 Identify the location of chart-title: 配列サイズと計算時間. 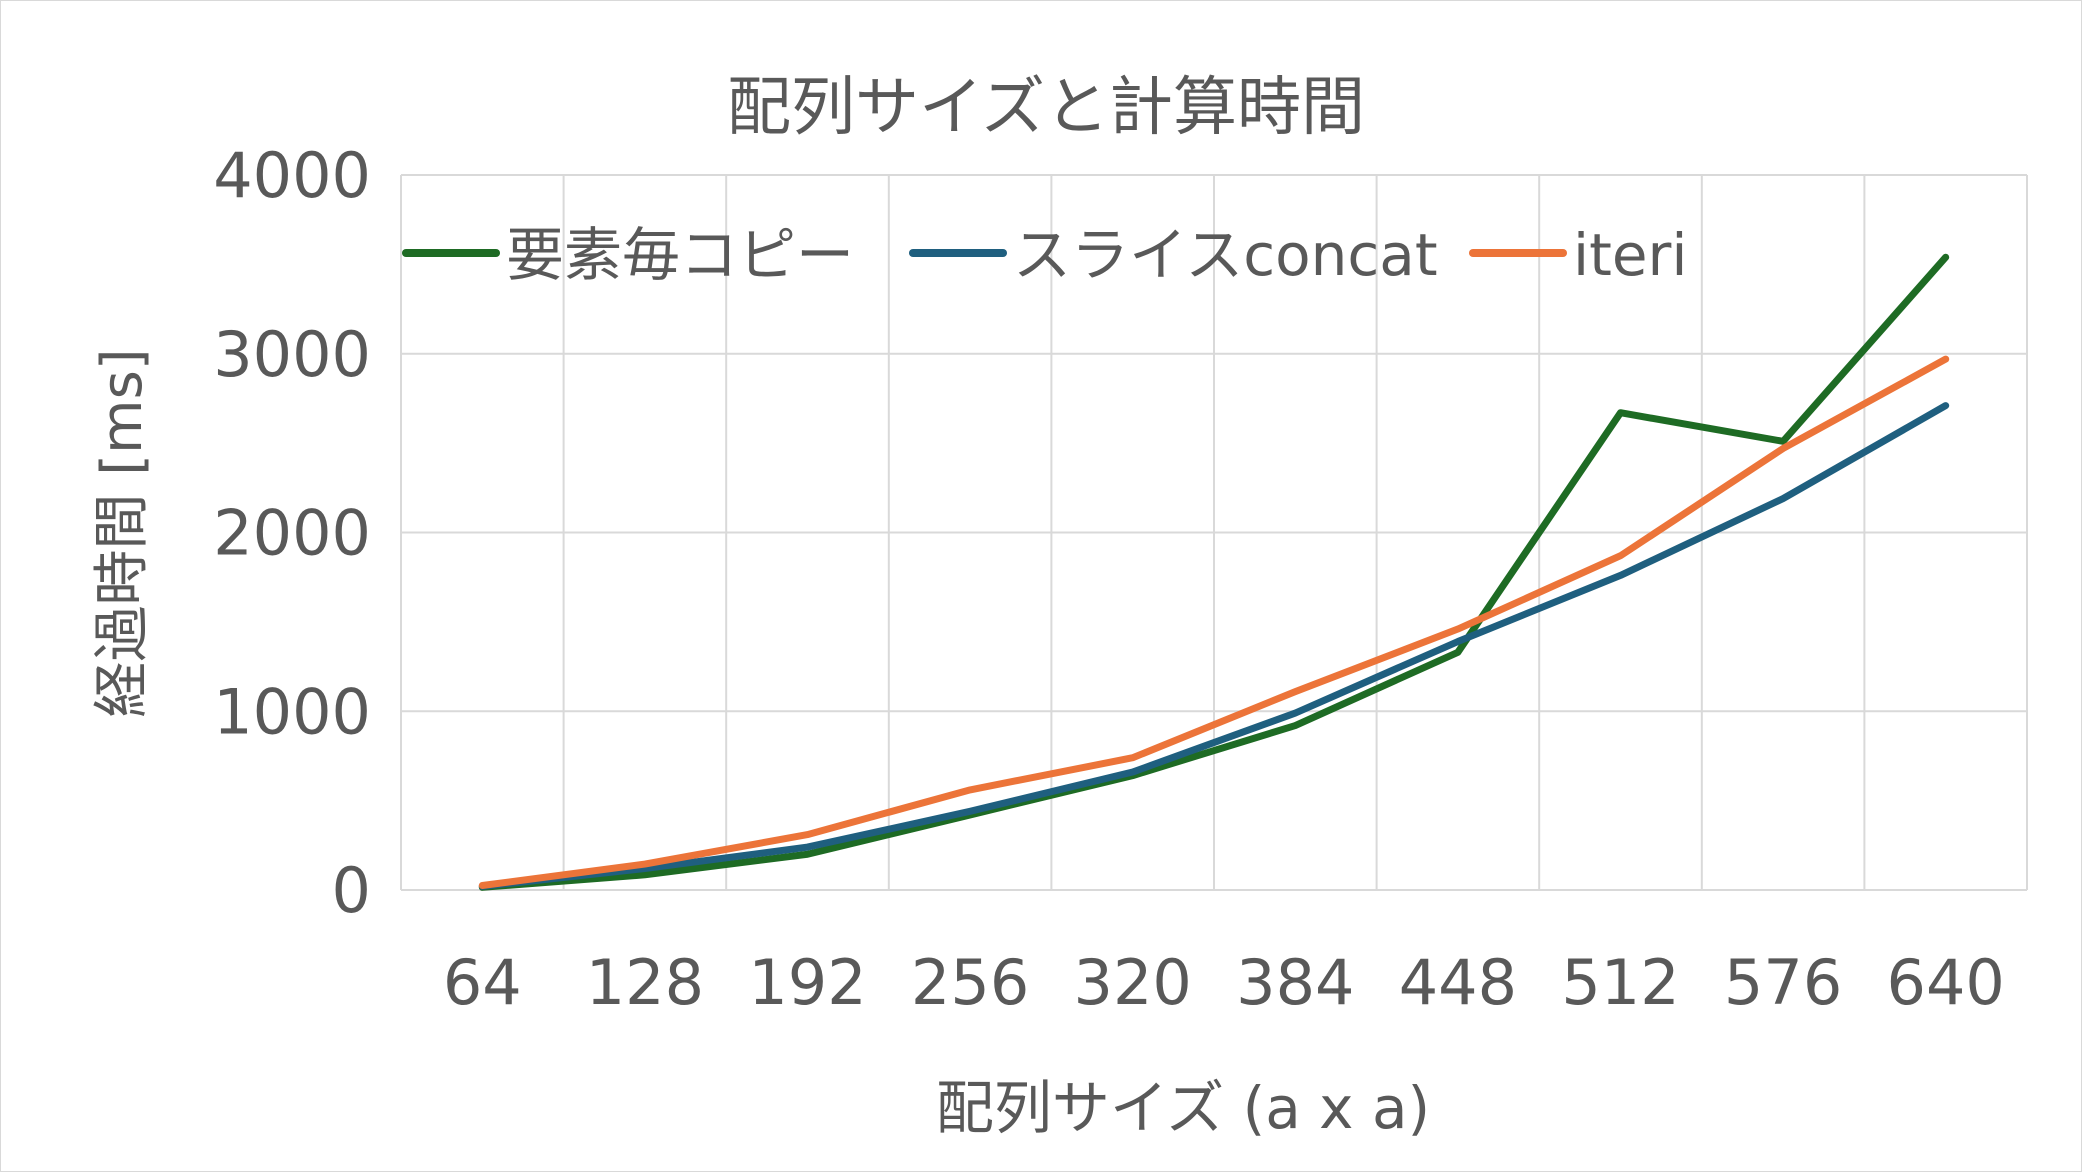
(1046, 108).